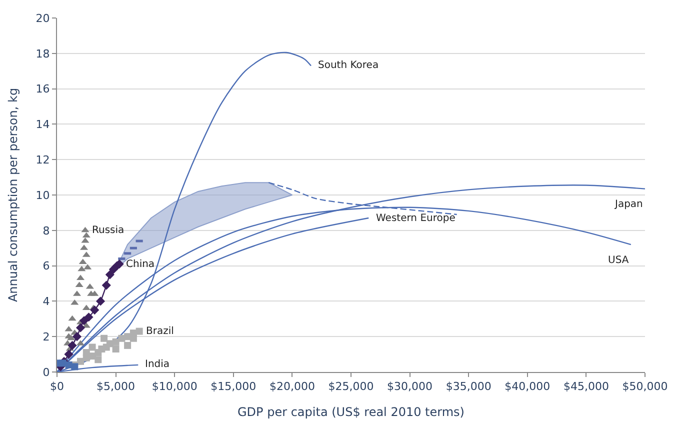  Describe the element at coordinates (416, 218) in the screenshot. I see `annotation: Western Europe` at that location.